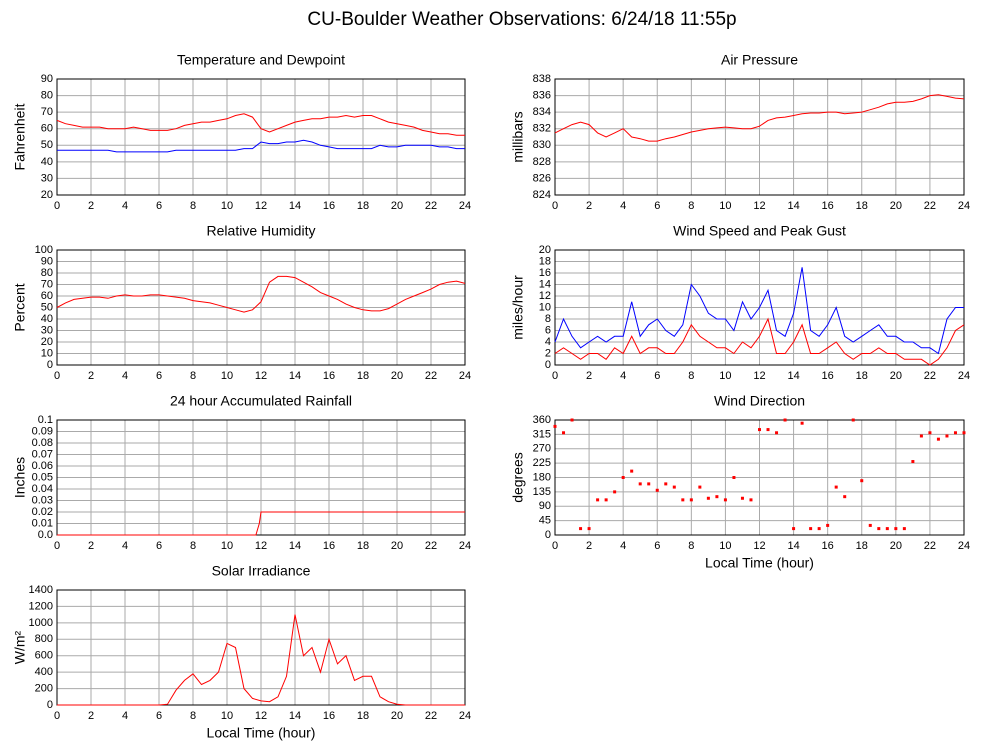 This screenshot has height=745, width=1000. Describe the element at coordinates (42, 466) in the screenshot. I see `y-tick-label: 0.06` at that location.